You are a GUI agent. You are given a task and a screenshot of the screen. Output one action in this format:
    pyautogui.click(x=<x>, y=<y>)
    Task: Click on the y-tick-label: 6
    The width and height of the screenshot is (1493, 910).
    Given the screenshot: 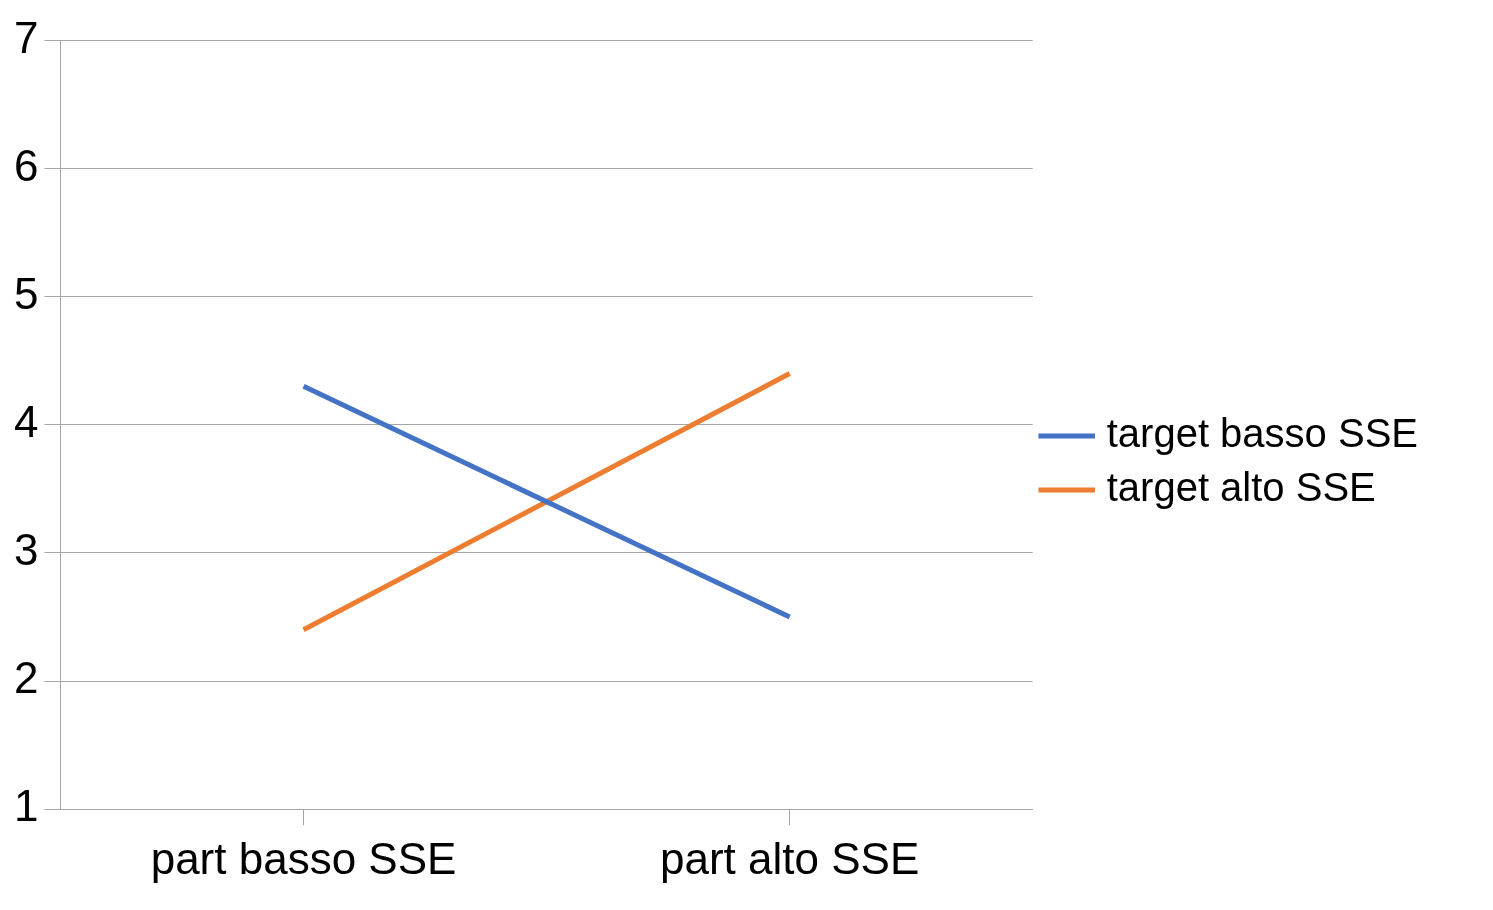 What is the action you would take?
    pyautogui.click(x=26, y=165)
    